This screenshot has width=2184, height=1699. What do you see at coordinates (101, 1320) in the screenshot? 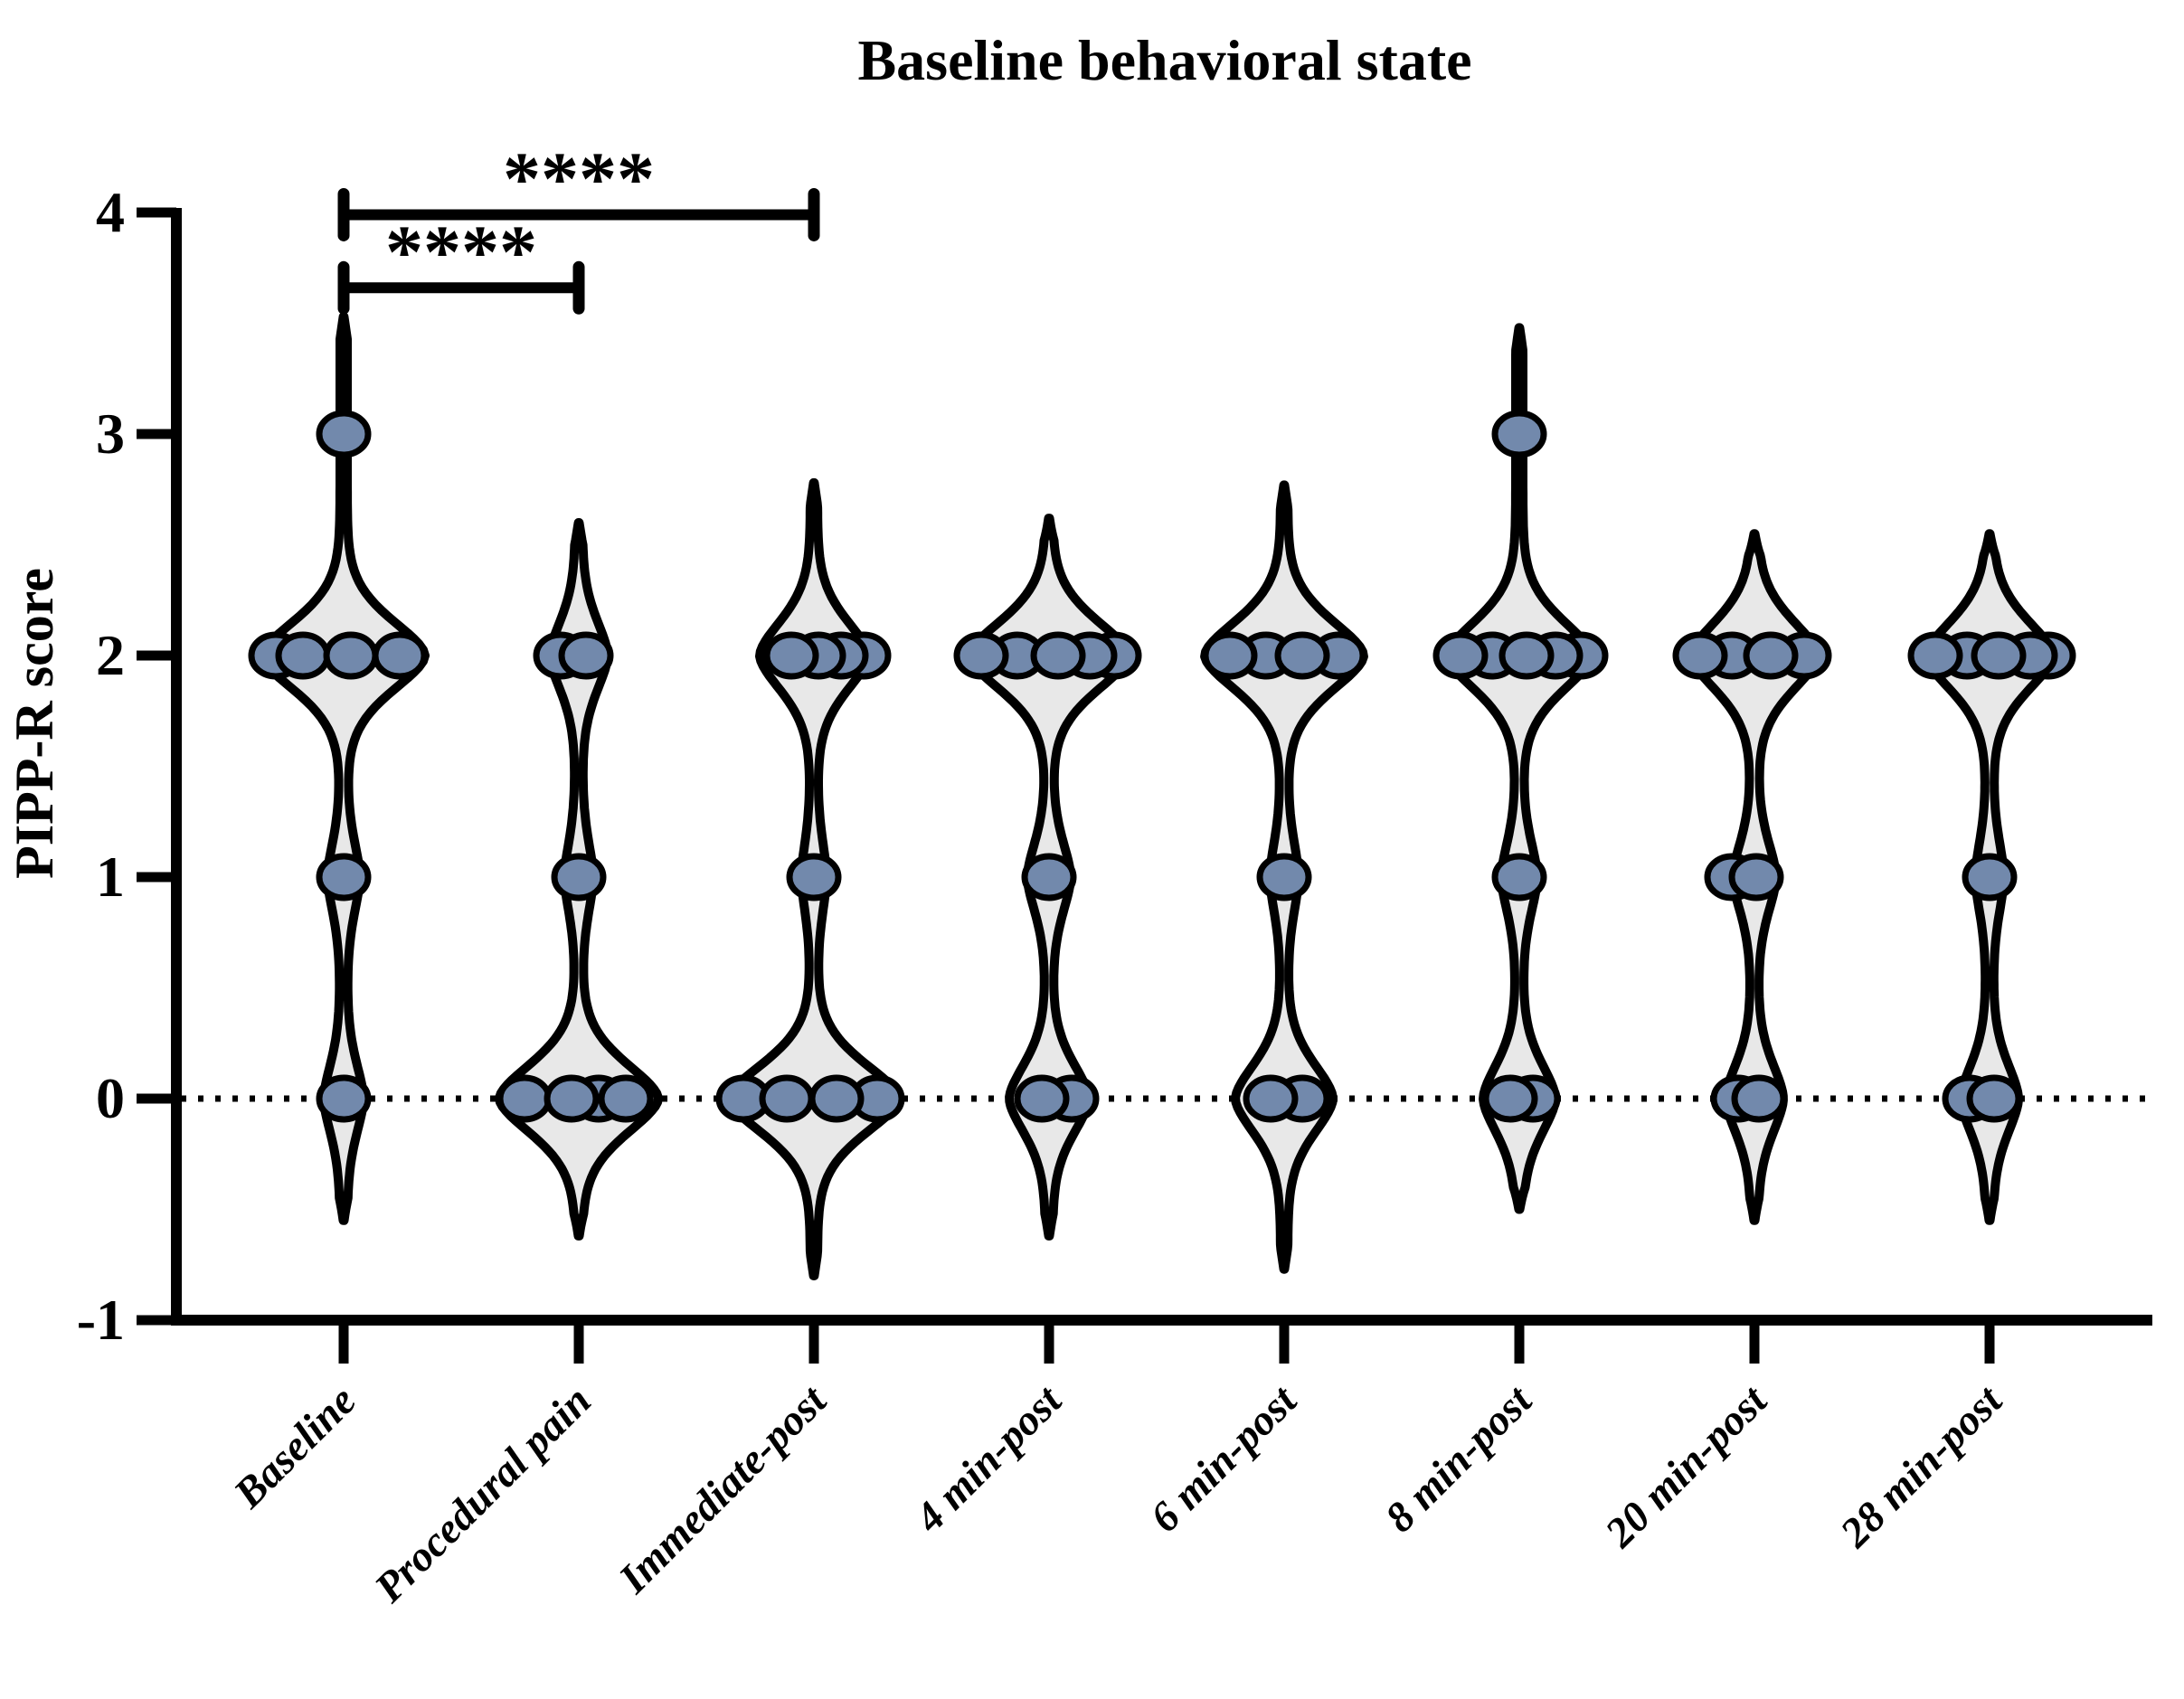
I see `y-tick-label: -1` at bounding box center [101, 1320].